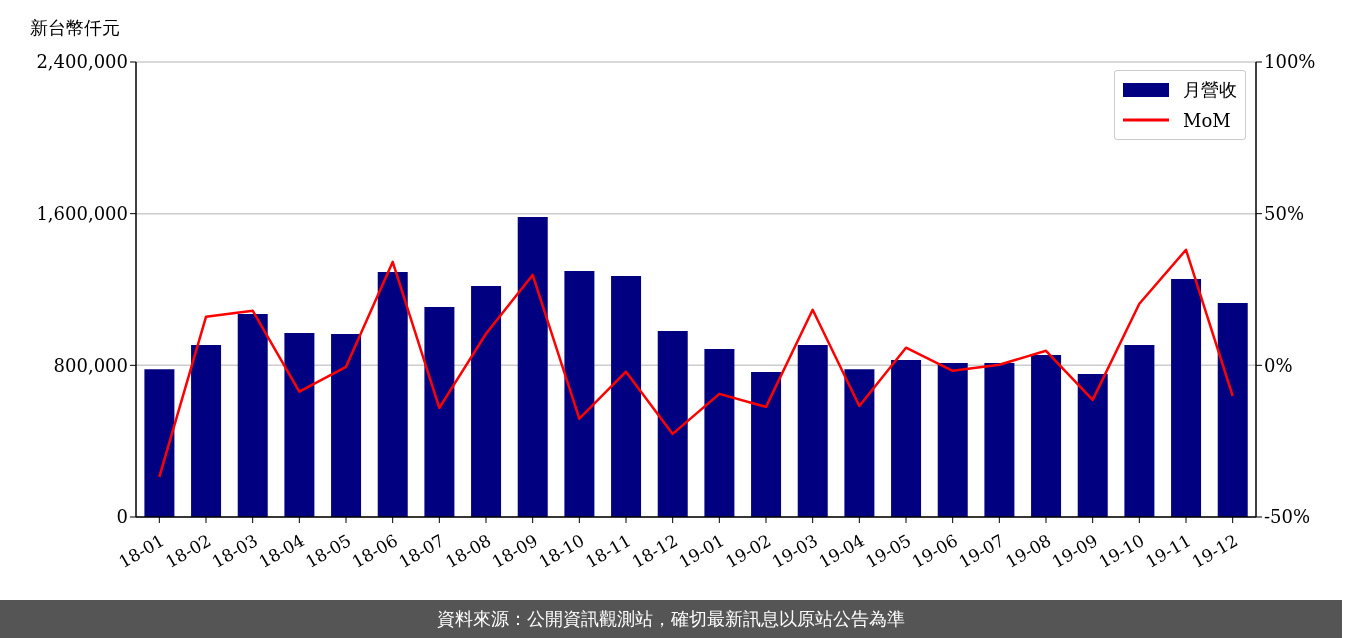 The width and height of the screenshot is (1350, 638). What do you see at coordinates (82, 214) in the screenshot?
I see `y-tick-label: 1,600,000` at bounding box center [82, 214].